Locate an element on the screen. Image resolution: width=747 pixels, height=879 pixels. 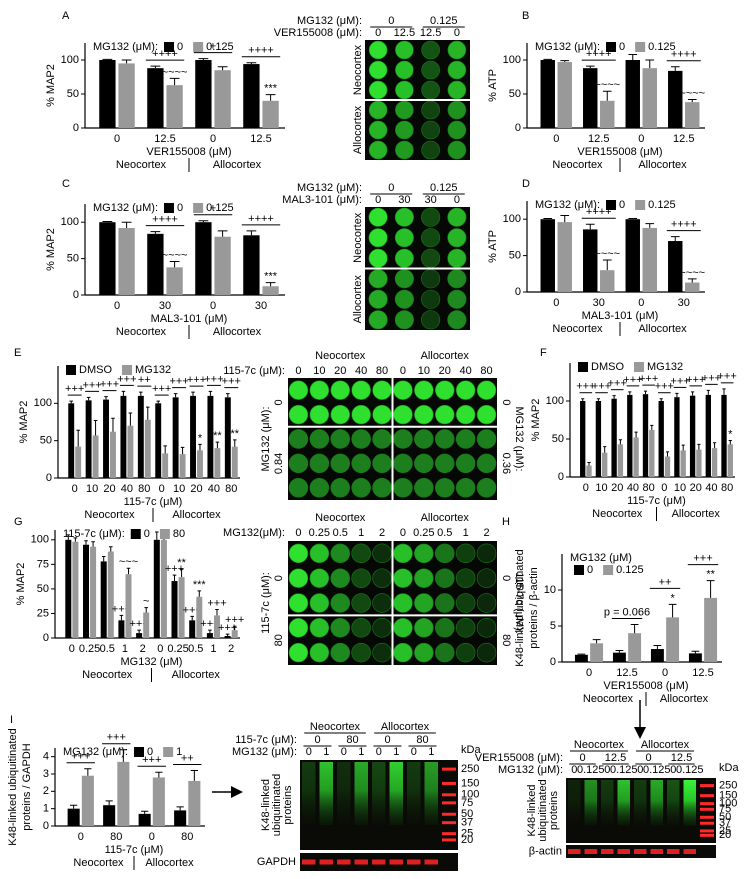
significance: ++ is located at coordinates (665, 582).